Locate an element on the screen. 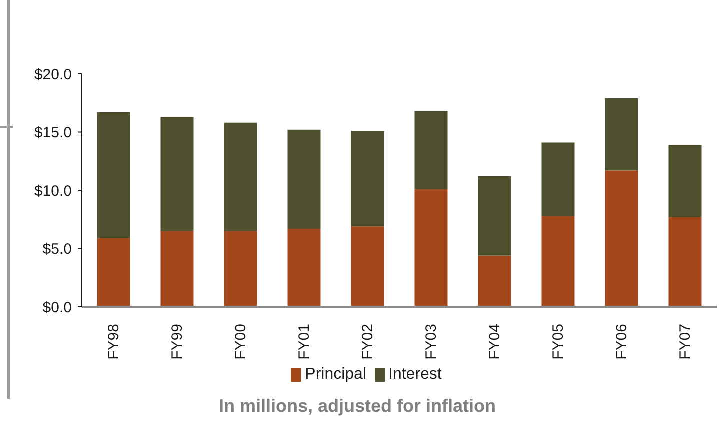 The height and width of the screenshot is (421, 719). x-tick-label: FY01 is located at coordinates (304, 342).